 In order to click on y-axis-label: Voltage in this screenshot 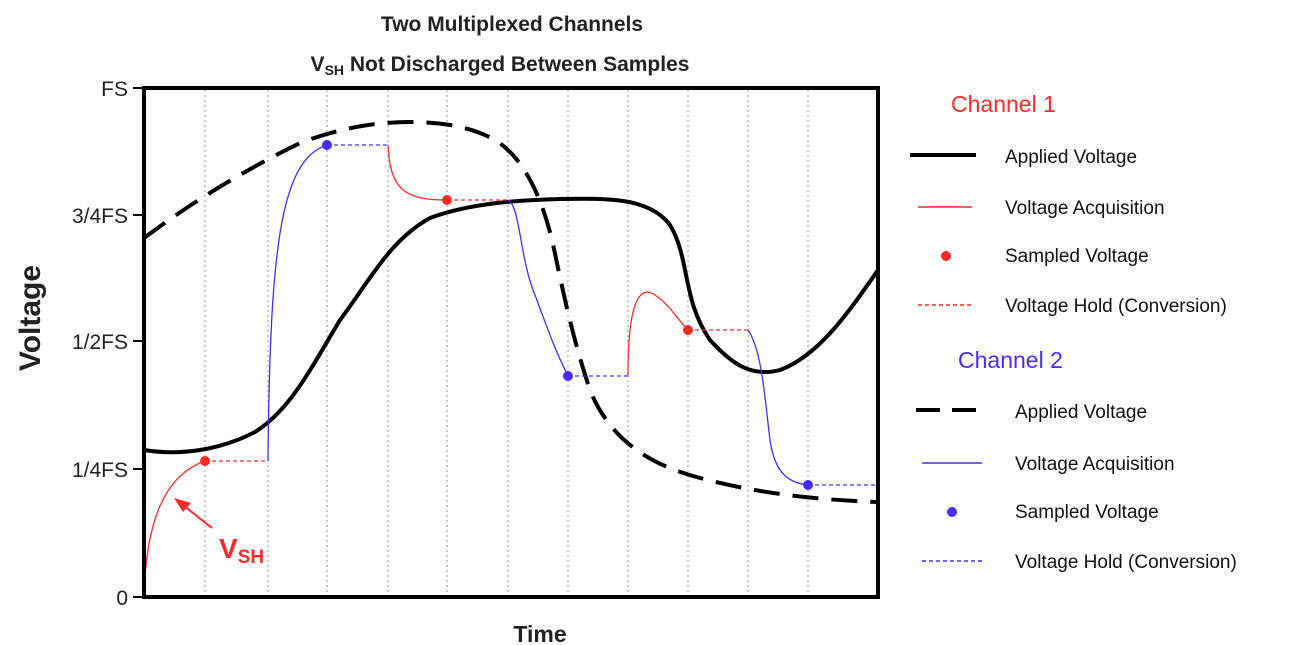, I will do `click(30, 318)`.